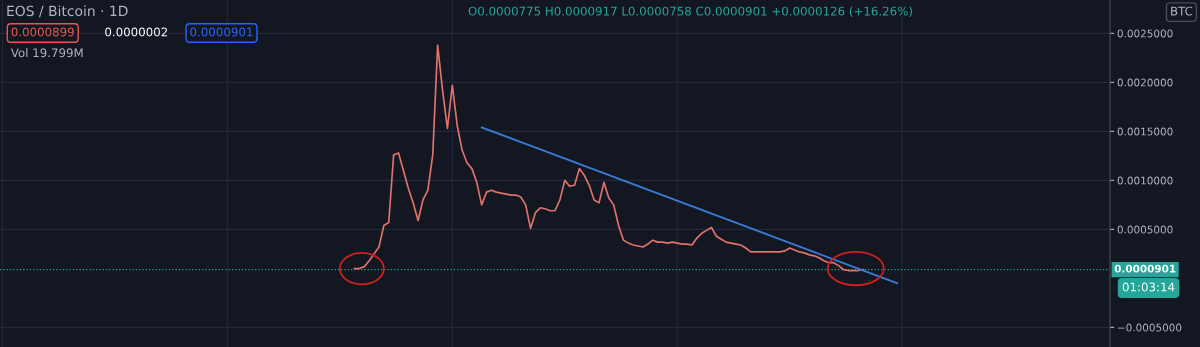 Image resolution: width=1200 pixels, height=347 pixels. Describe the element at coordinates (67, 11) in the screenshot. I see `chart-title: EOS / Bitcoin · 1D` at that location.